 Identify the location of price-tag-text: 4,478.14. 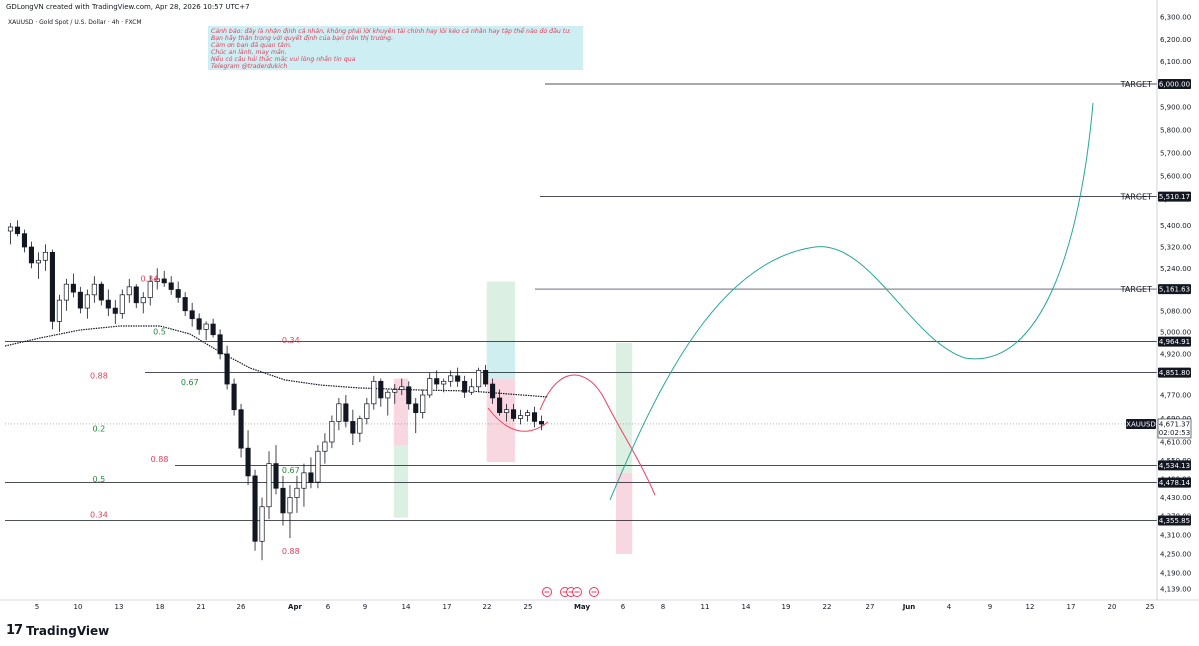
(1175, 483).